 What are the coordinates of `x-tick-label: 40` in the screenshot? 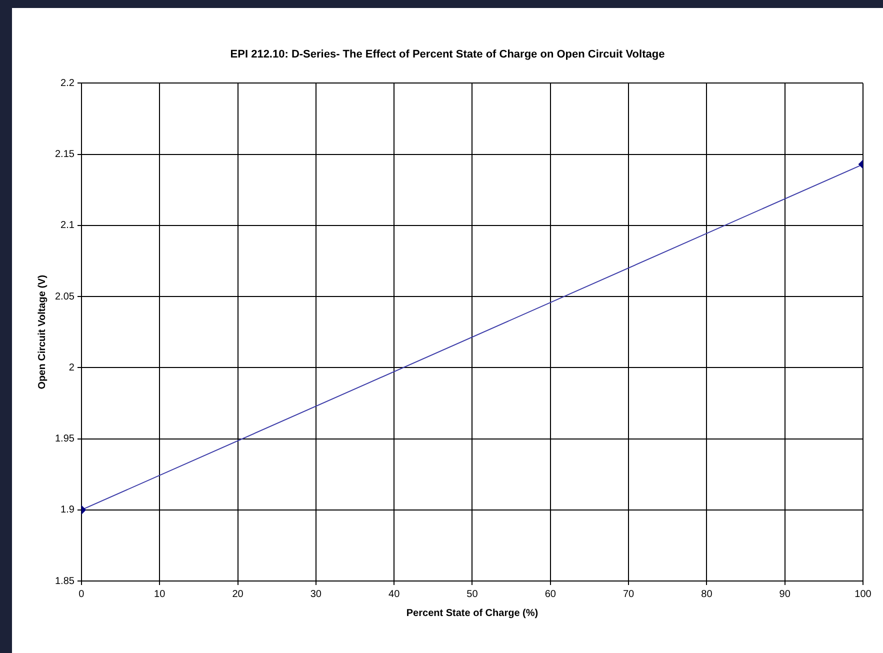 It's located at (394, 594).